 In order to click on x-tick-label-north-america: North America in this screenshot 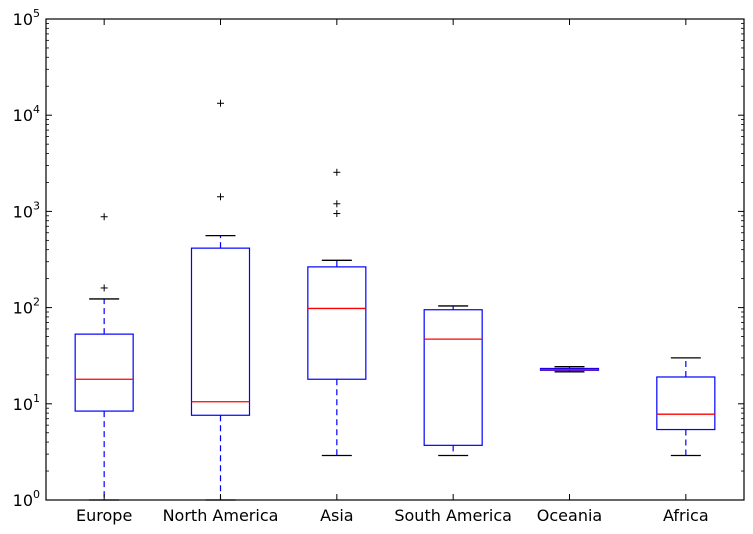, I will do `click(221, 515)`.